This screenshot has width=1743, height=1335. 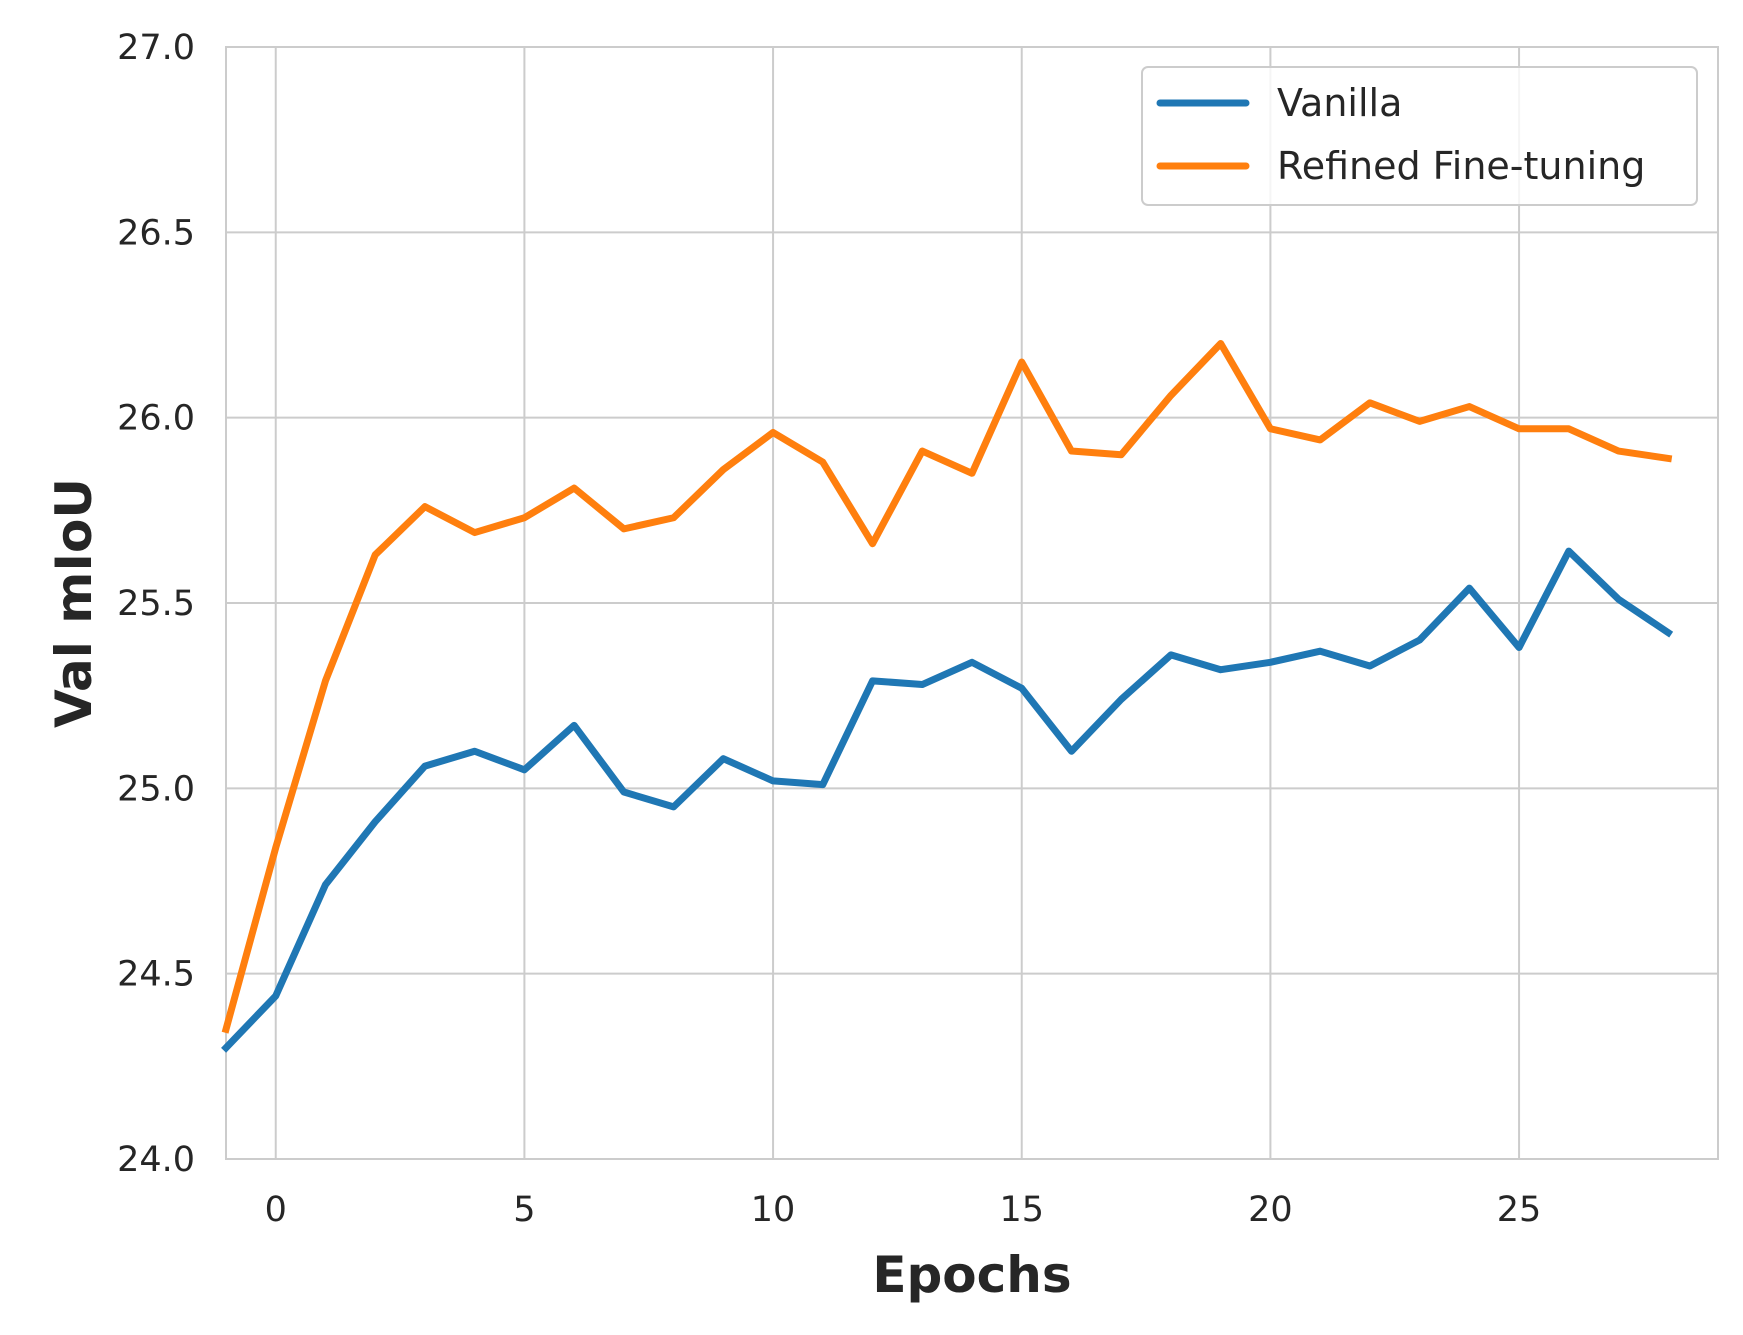 I want to click on legend-box, so click(x=1419, y=136).